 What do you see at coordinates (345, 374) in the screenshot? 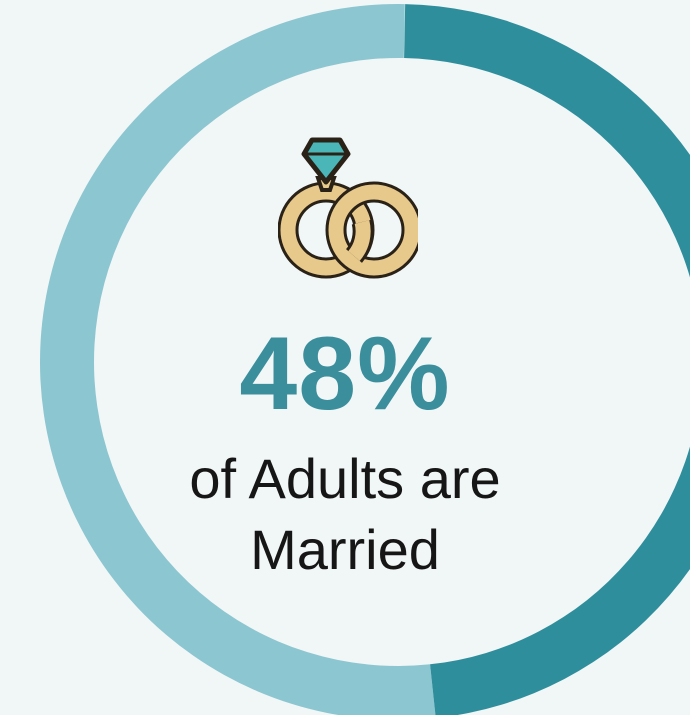
I see `percentage-value: 48%` at bounding box center [345, 374].